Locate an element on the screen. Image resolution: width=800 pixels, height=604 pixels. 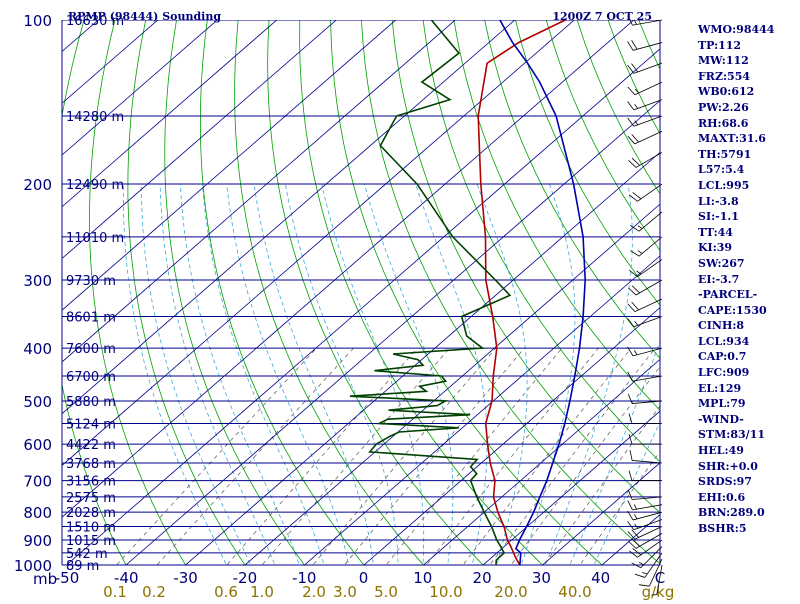
mixing-ratio-tick-label: 3.0 is located at coordinates (345, 591).